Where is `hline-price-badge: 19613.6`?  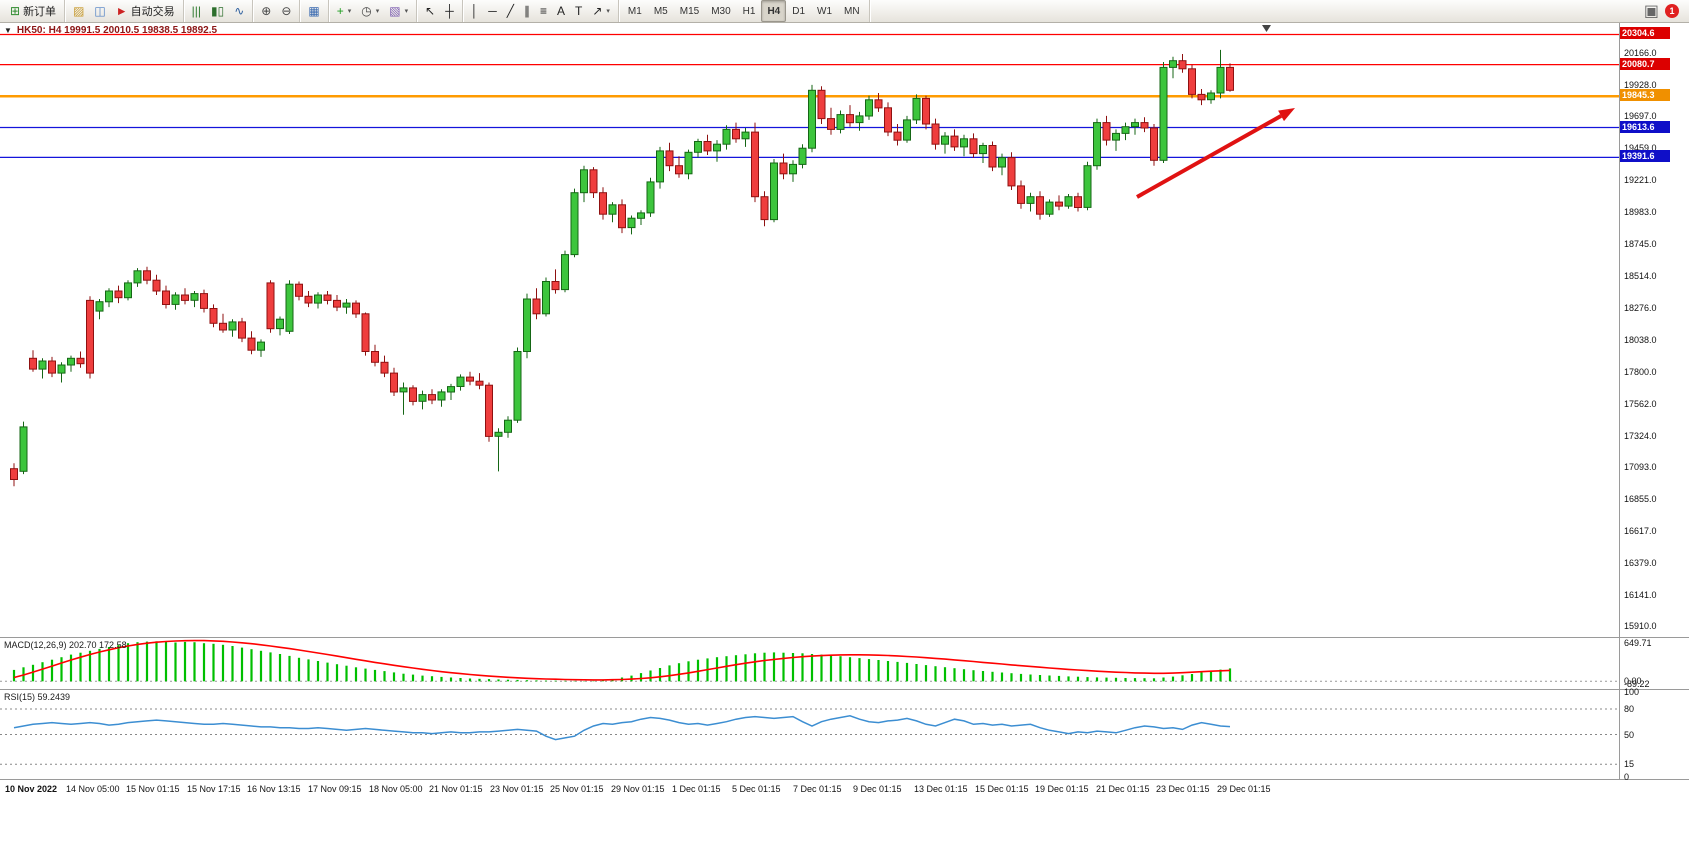
hline-price-badge: 19613.6 is located at coordinates (1645, 127).